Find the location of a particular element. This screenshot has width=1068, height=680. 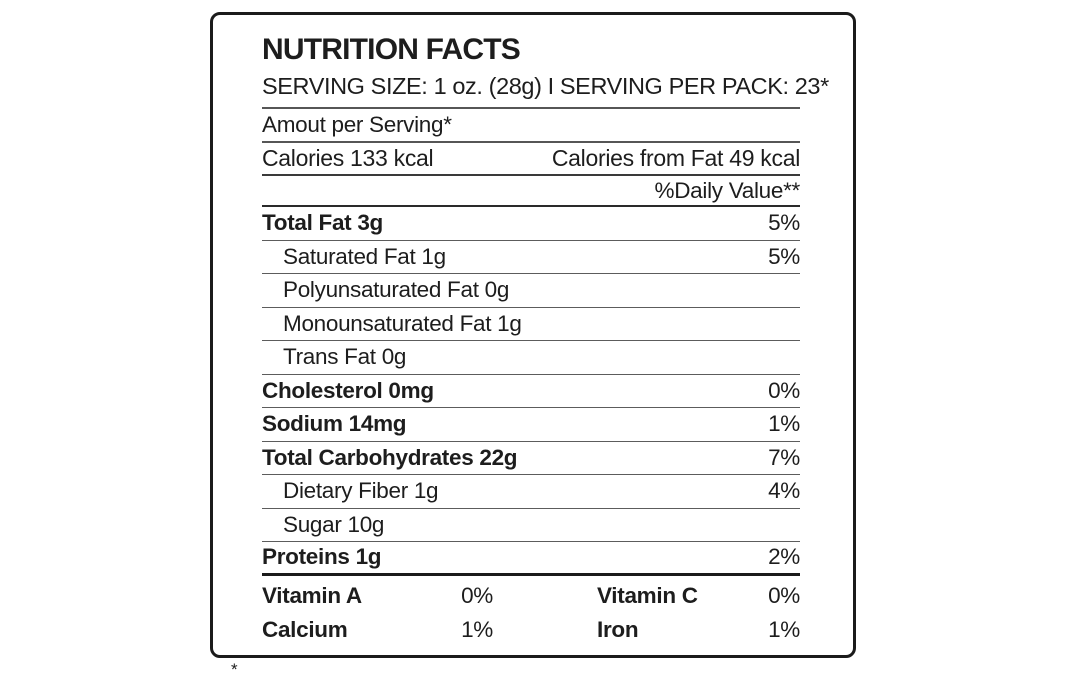

micronutrient-row: Calcium 1% Iron 1% is located at coordinates (531, 630).